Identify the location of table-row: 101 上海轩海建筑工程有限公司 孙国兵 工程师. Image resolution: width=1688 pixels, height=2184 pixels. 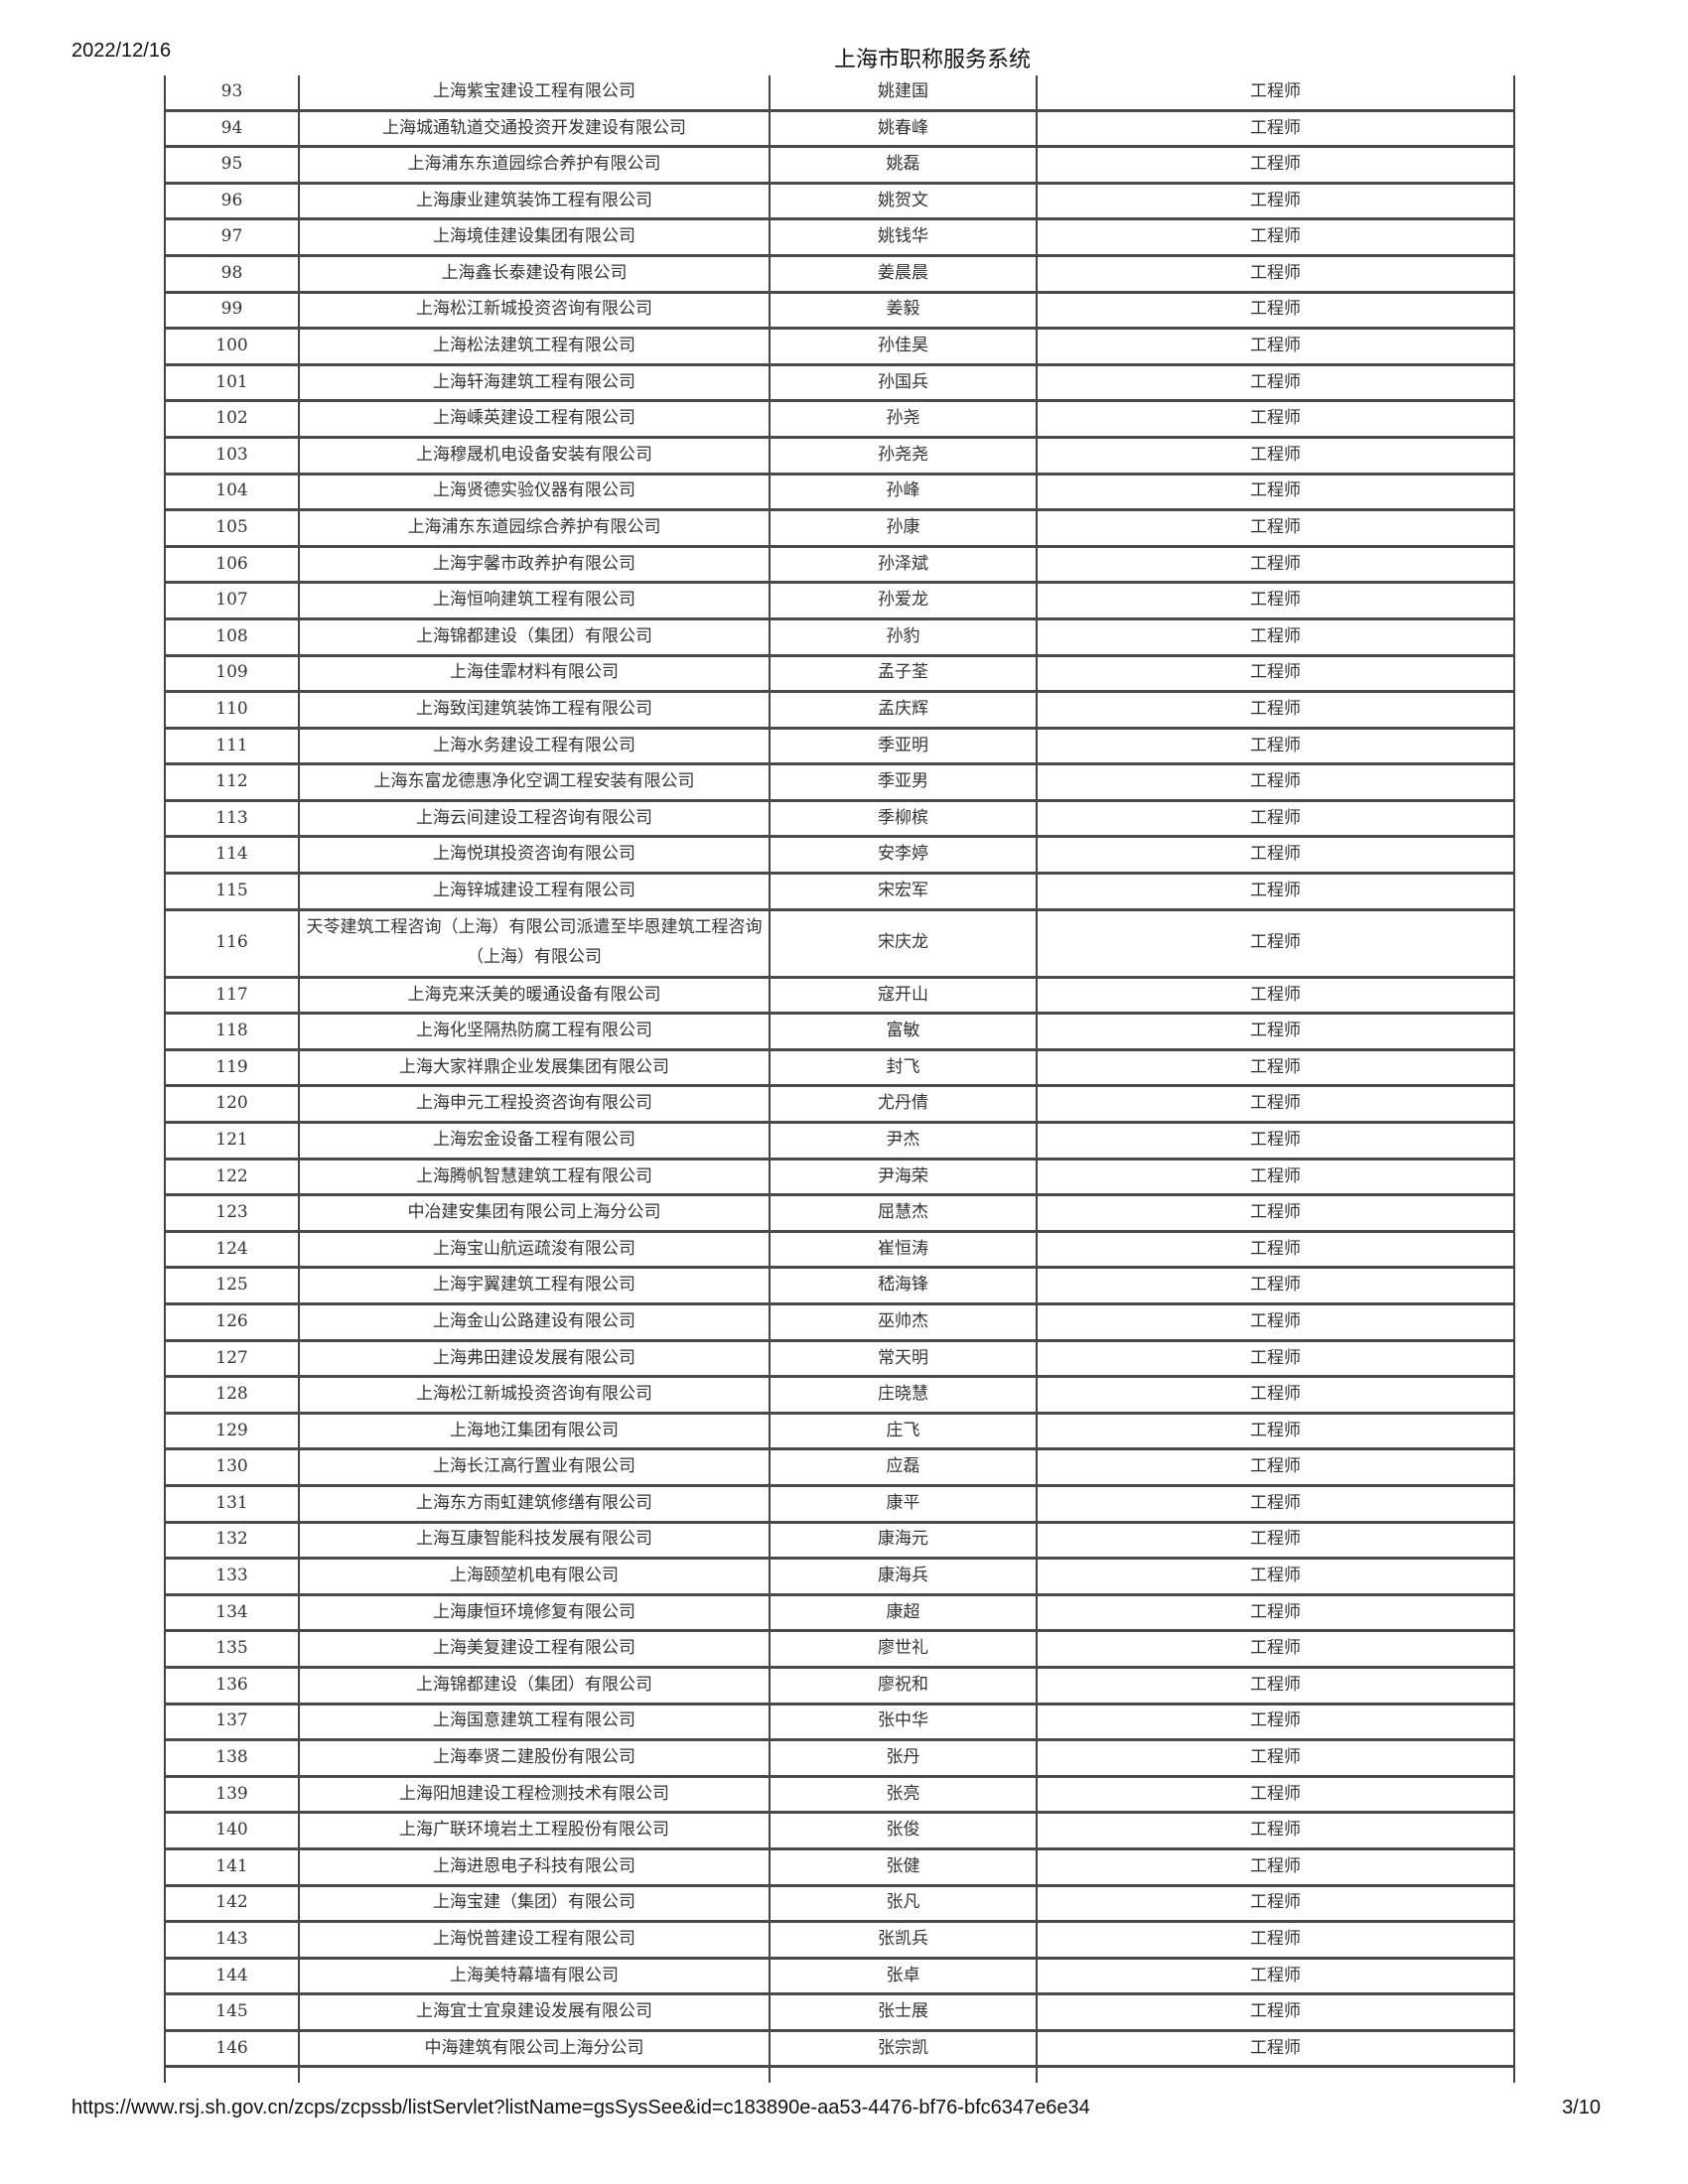
(839, 384).